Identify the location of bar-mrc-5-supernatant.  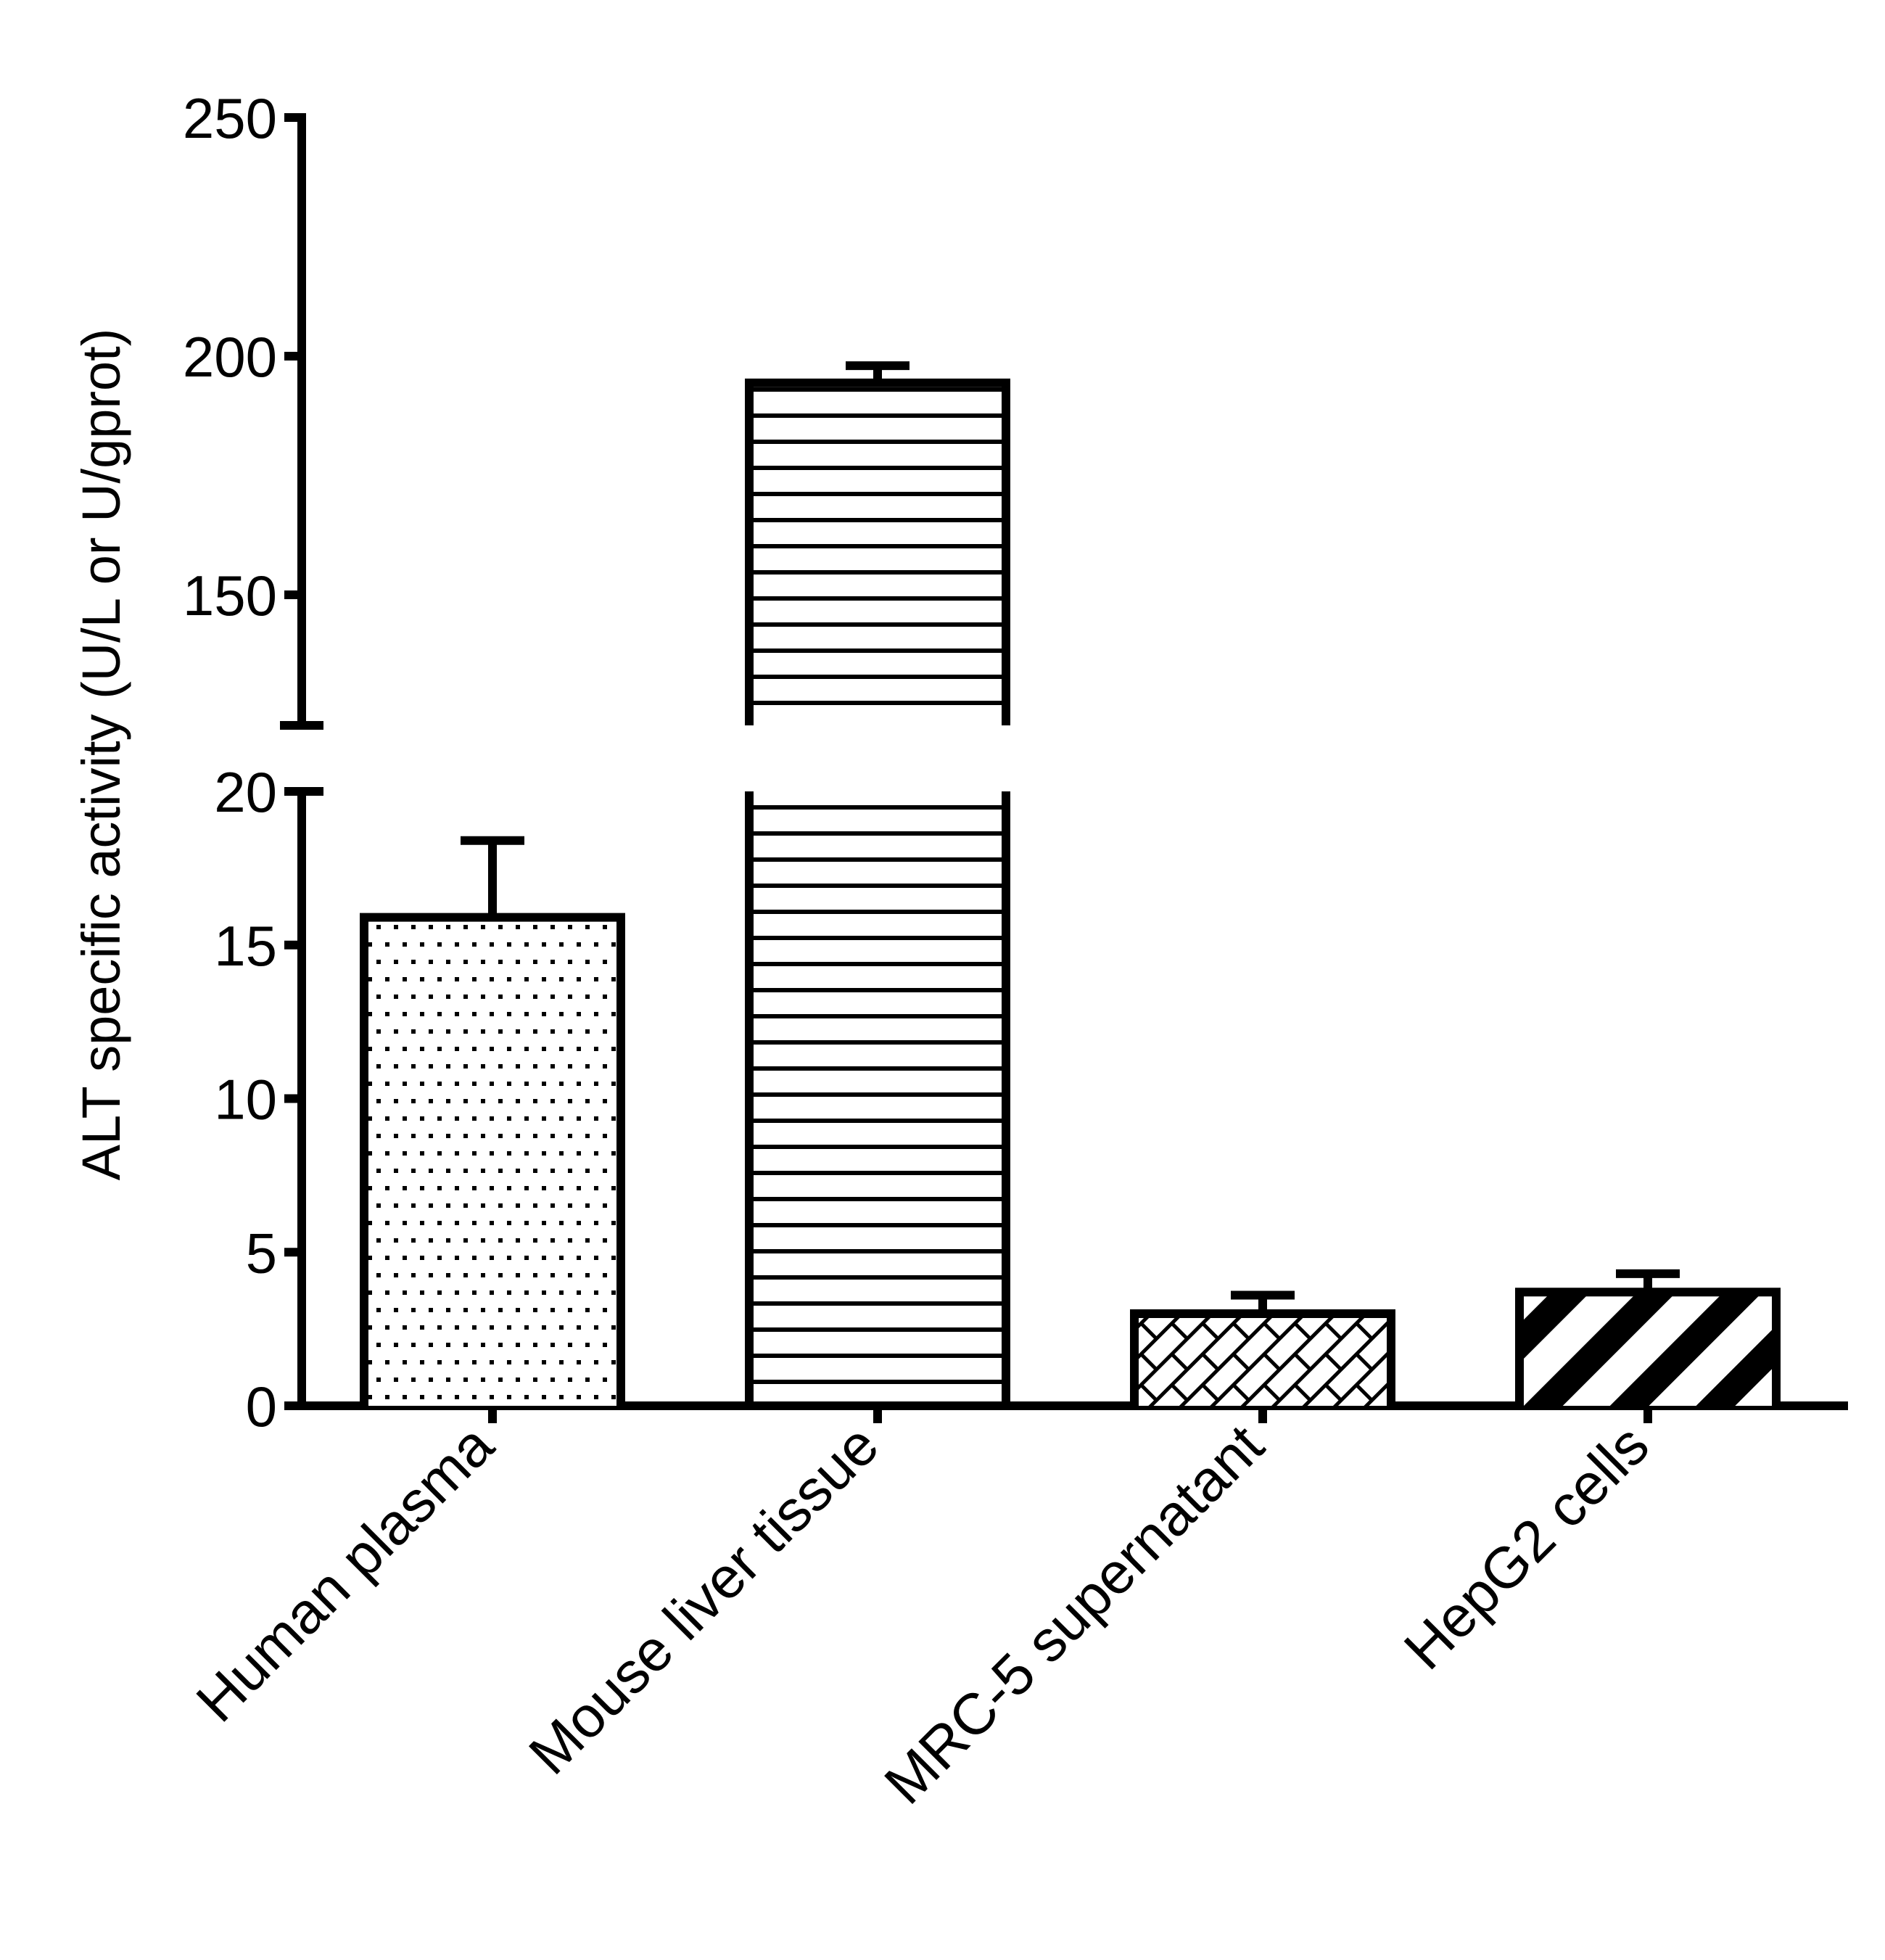
(1262, 1348).